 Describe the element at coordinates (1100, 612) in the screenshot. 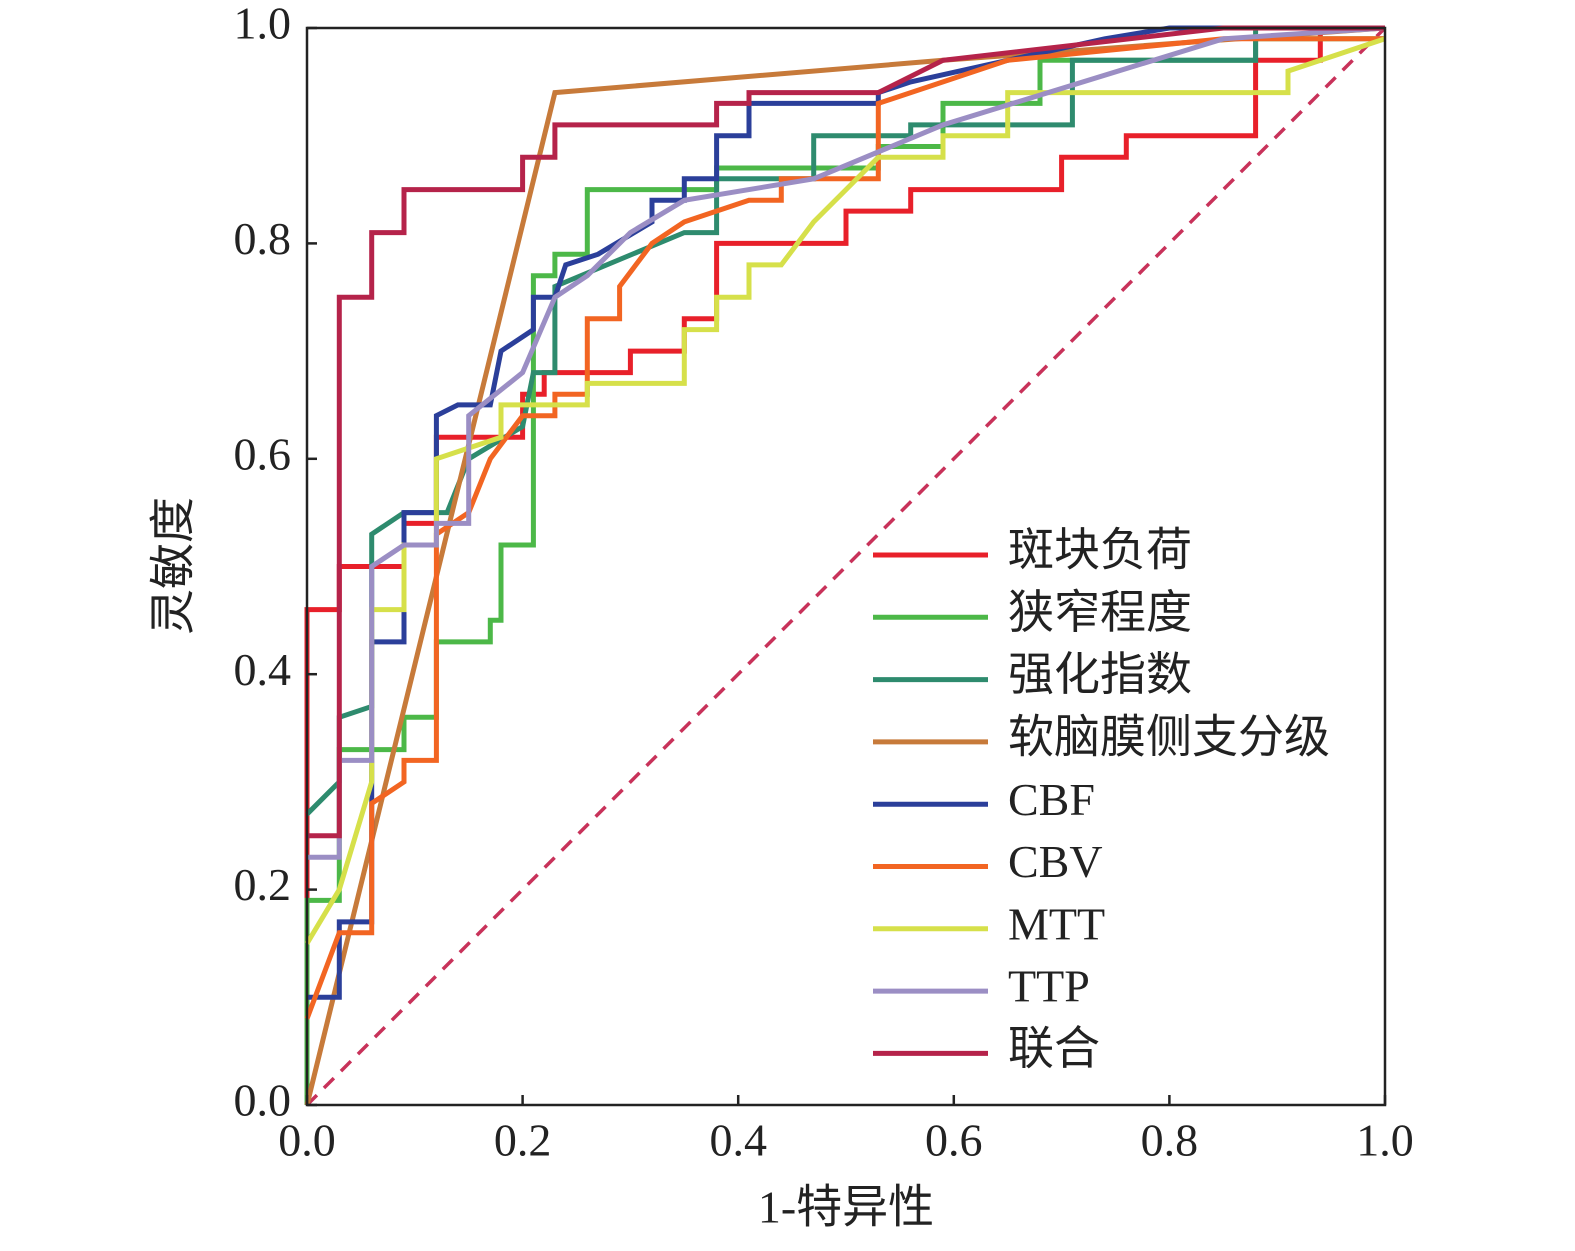

I see `legend-label: 狭窄程度` at that location.